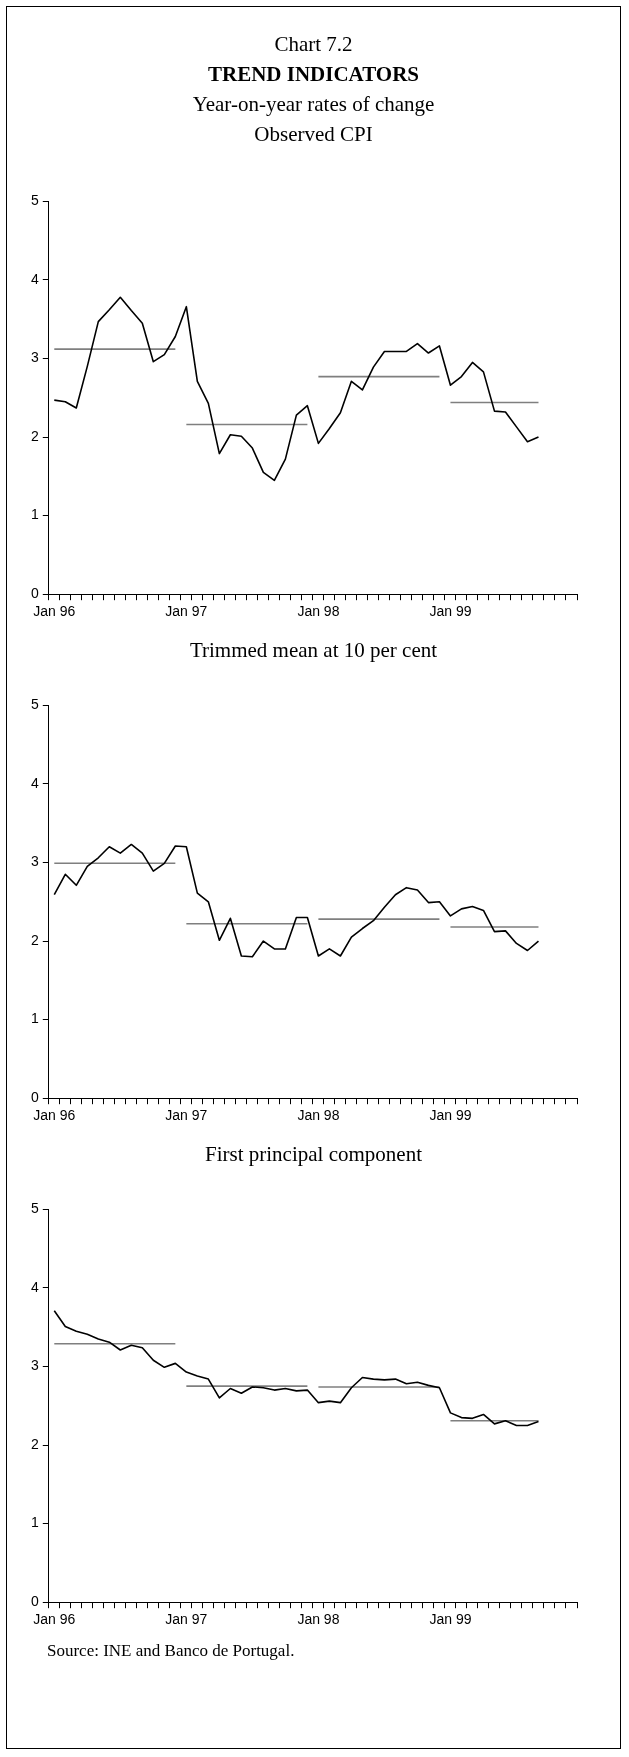 Image resolution: width=629 pixels, height=1757 pixels. I want to click on text: Year-on-year rates of change, so click(313, 104).